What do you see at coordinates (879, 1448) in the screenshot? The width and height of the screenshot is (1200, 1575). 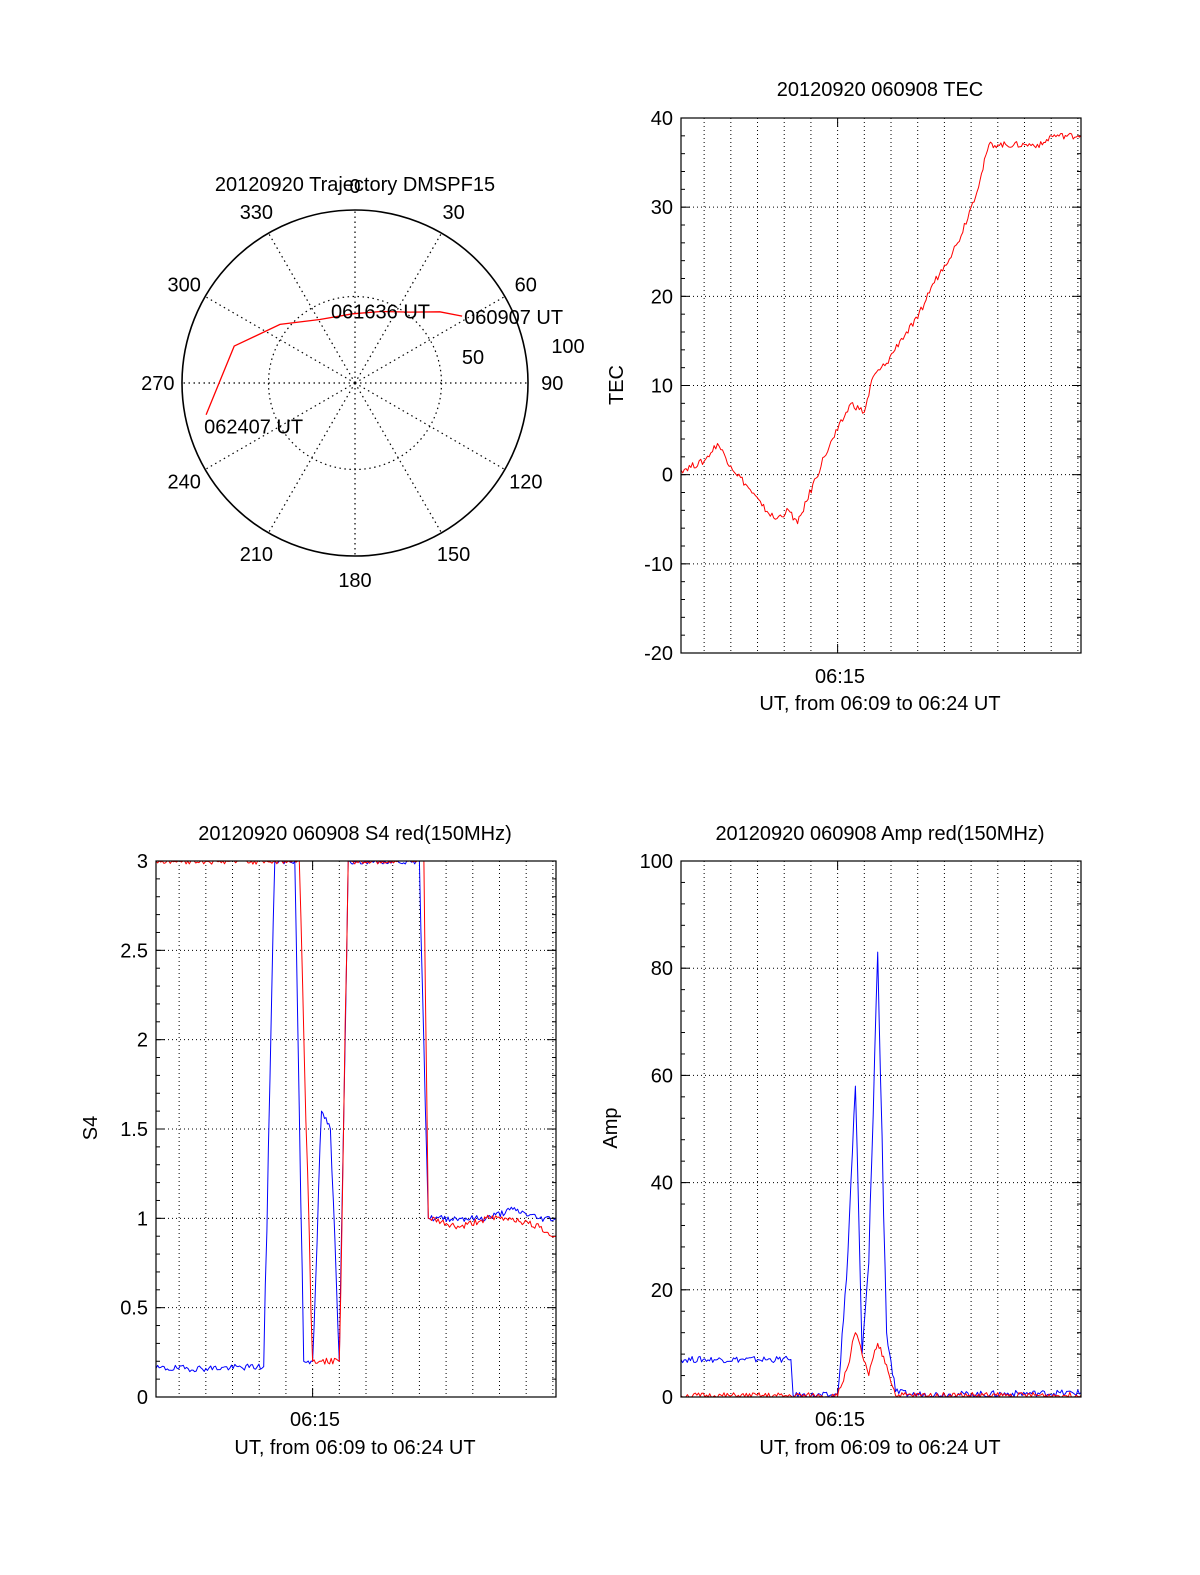 I see `amp-xlabel: UT, from 06:09 to 06:24 UT` at bounding box center [879, 1448].